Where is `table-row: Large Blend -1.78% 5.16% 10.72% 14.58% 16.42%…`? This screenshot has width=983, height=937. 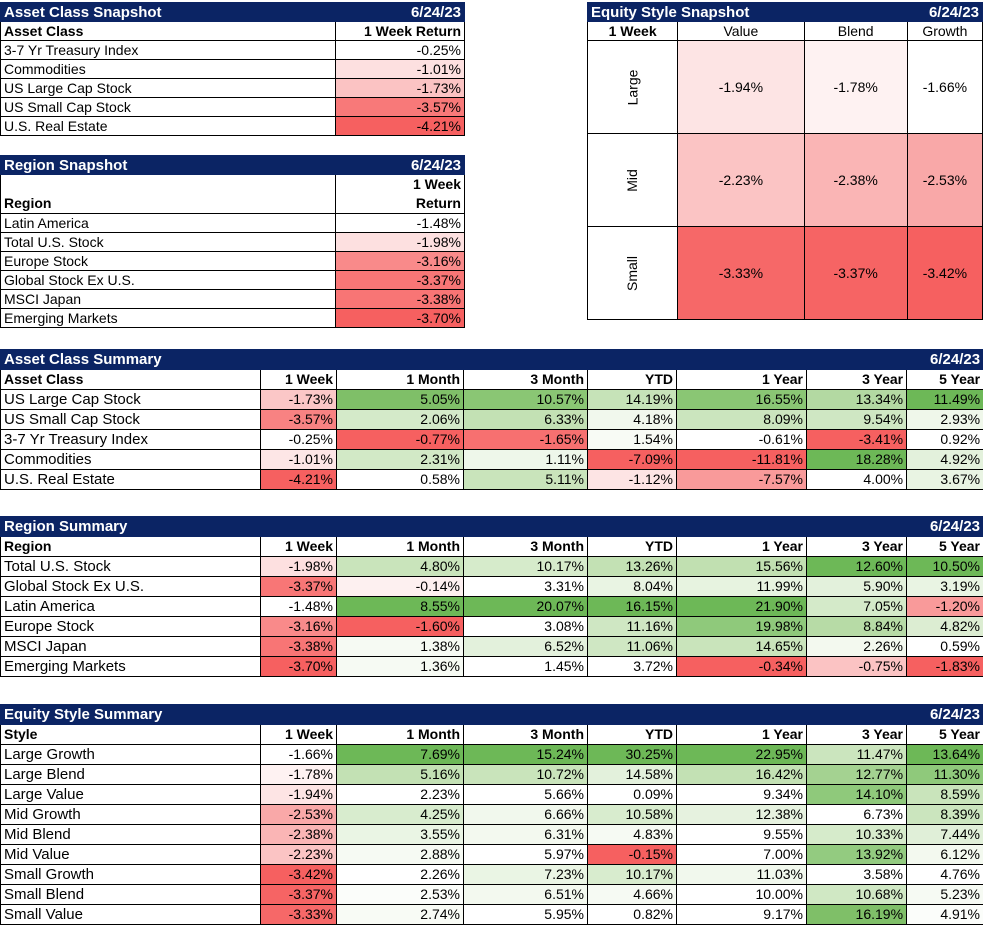
table-row: Large Blend -1.78% 5.16% 10.72% 14.58% 16.42%… is located at coordinates (491, 774).